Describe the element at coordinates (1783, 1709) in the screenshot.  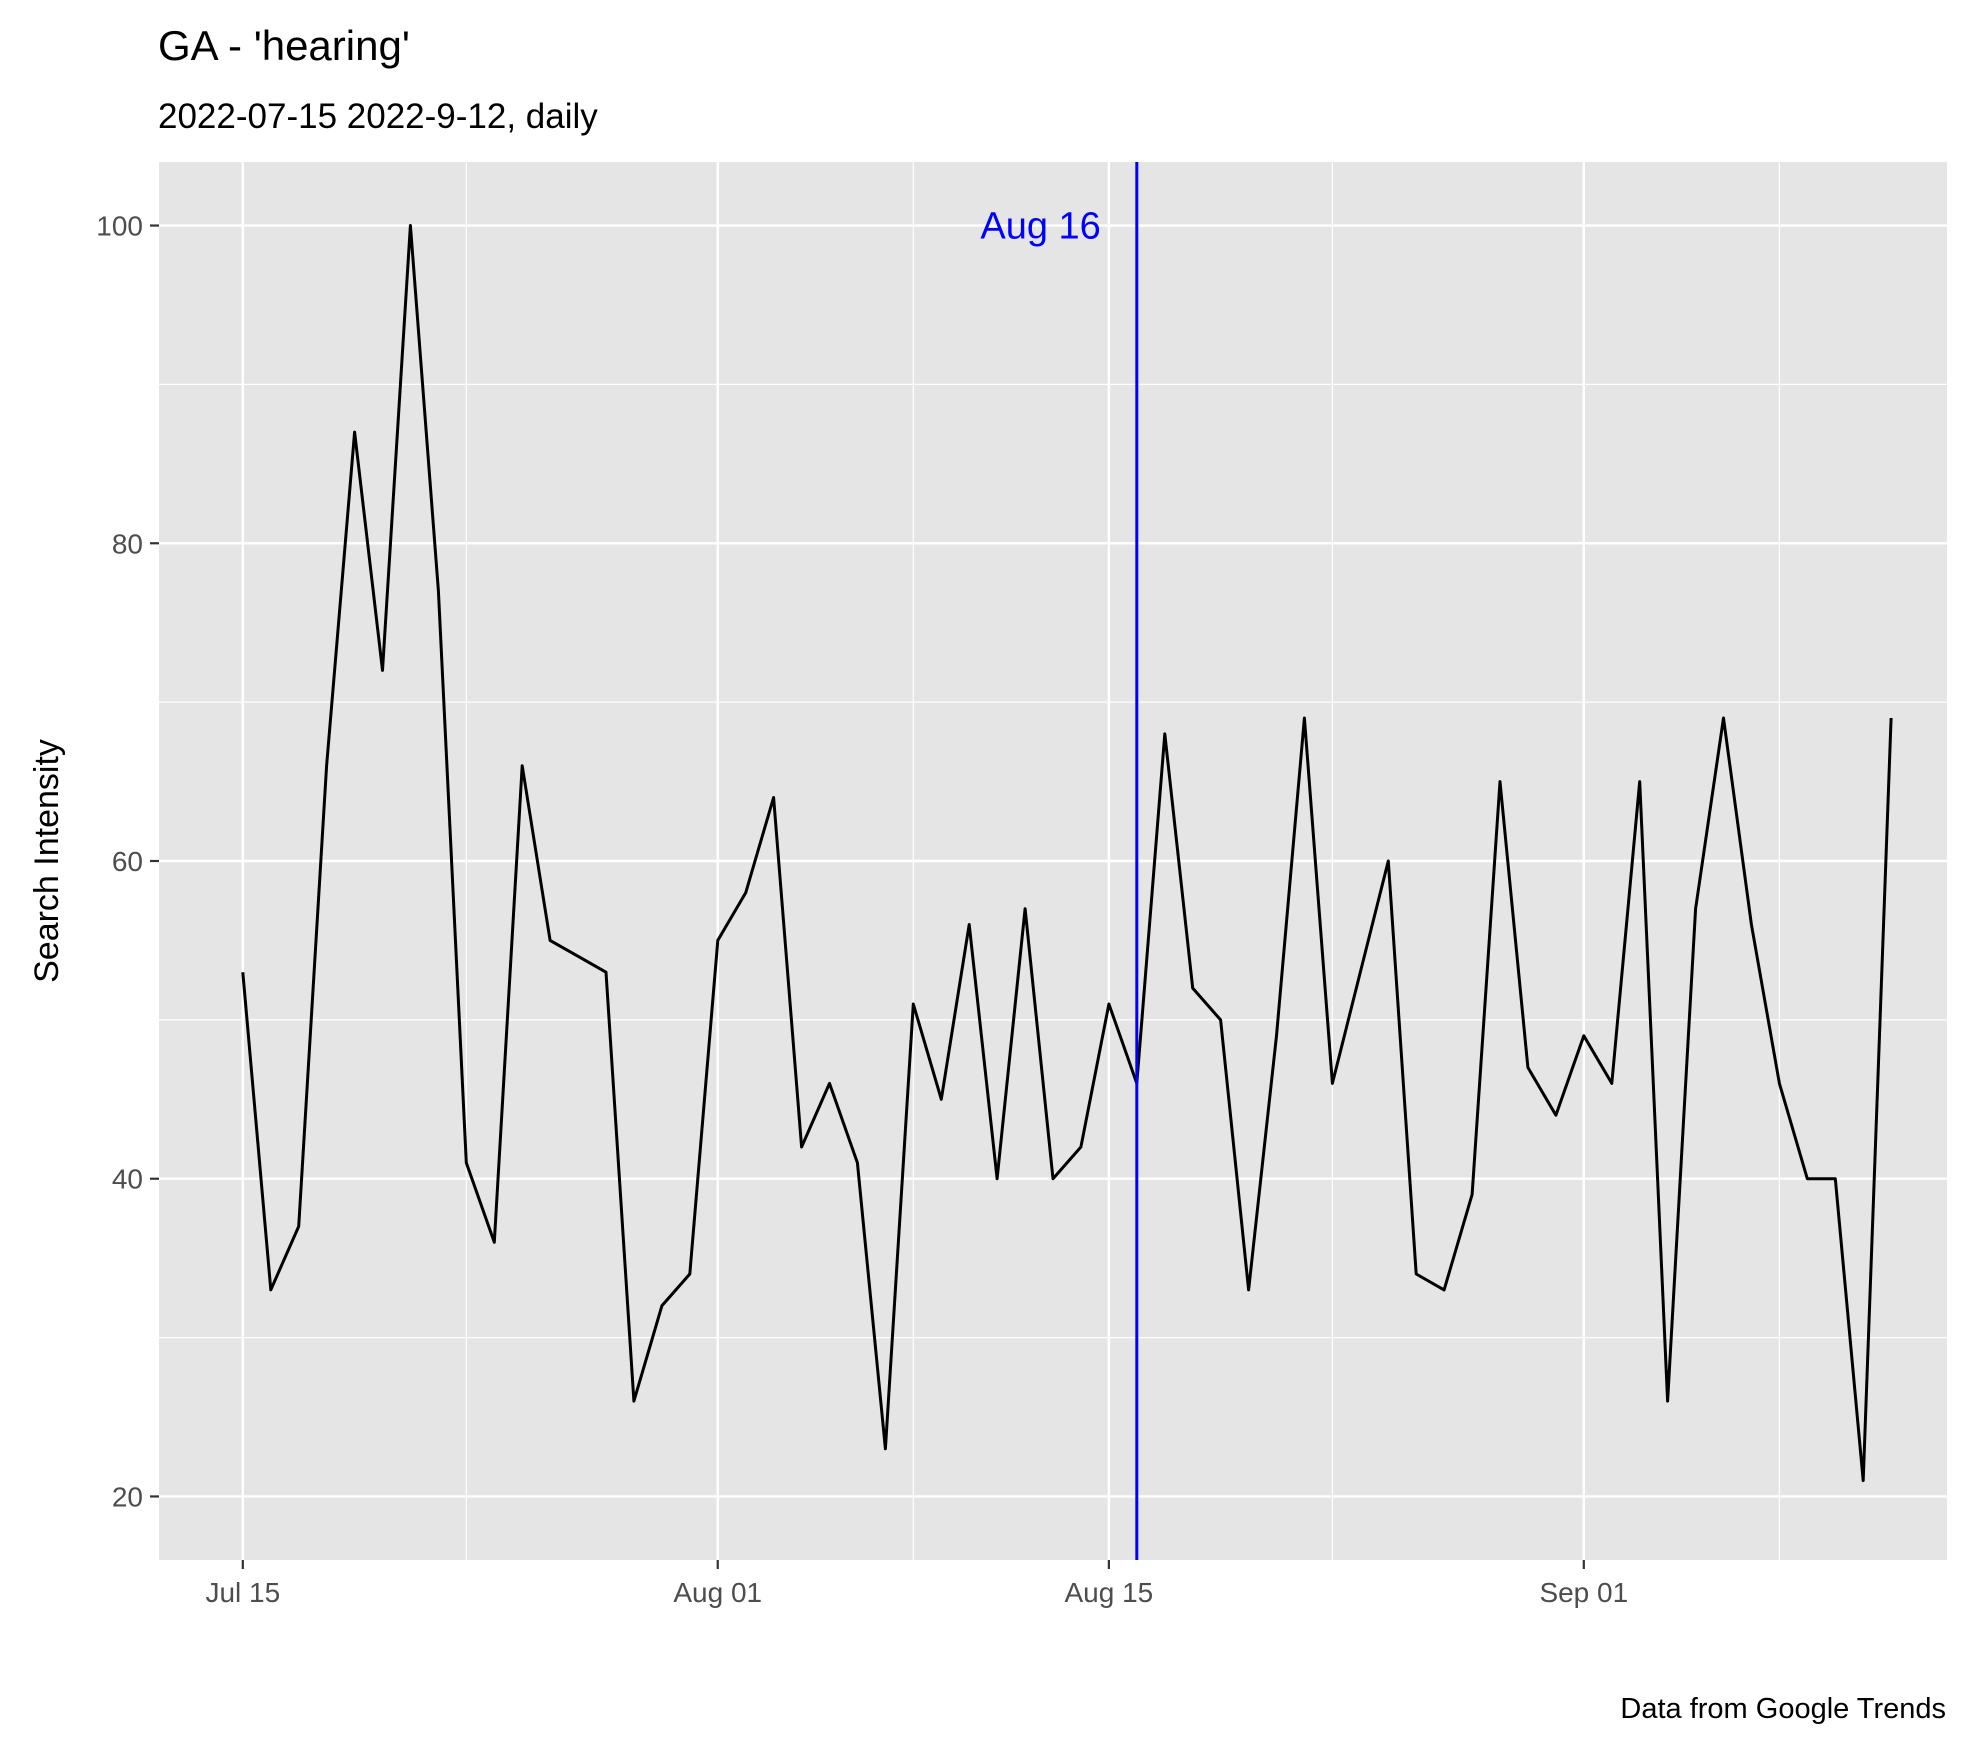
I see `chart-caption: Data from Google Trends` at that location.